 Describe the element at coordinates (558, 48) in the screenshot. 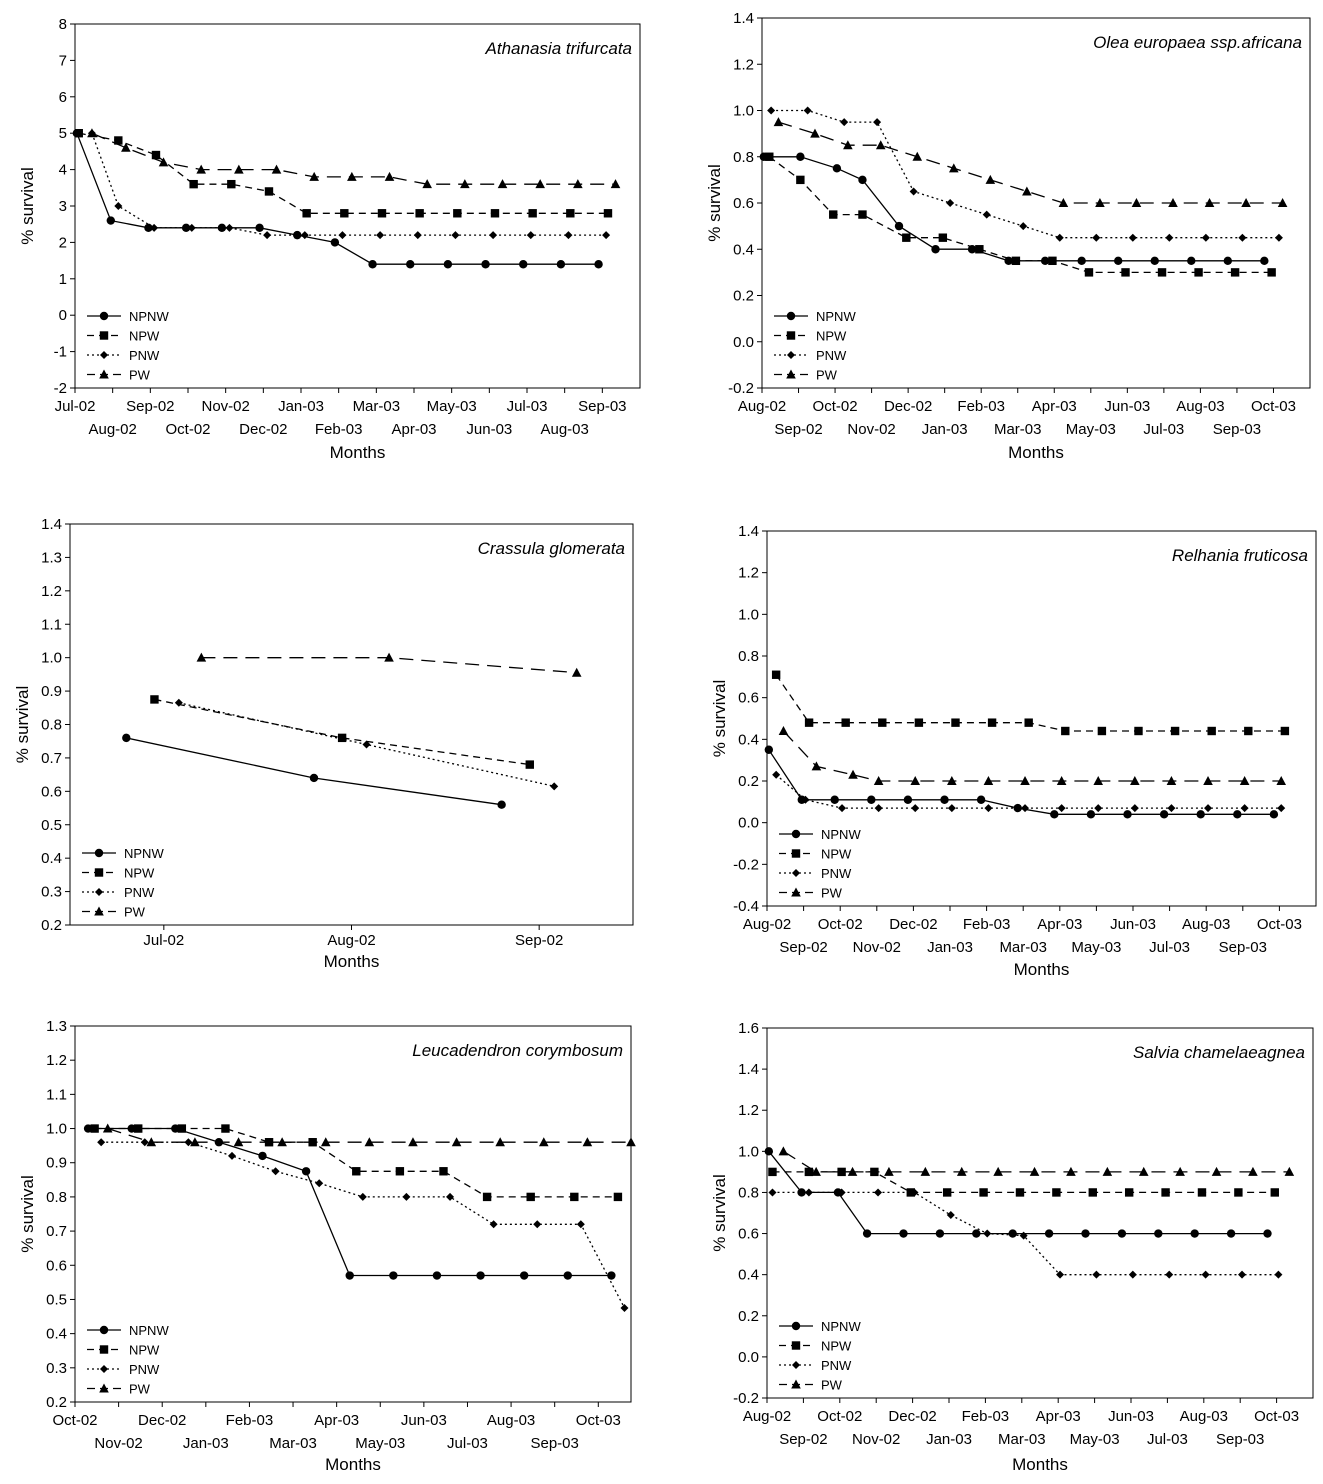

I see `chart-title: Athanasia trifurcata` at that location.